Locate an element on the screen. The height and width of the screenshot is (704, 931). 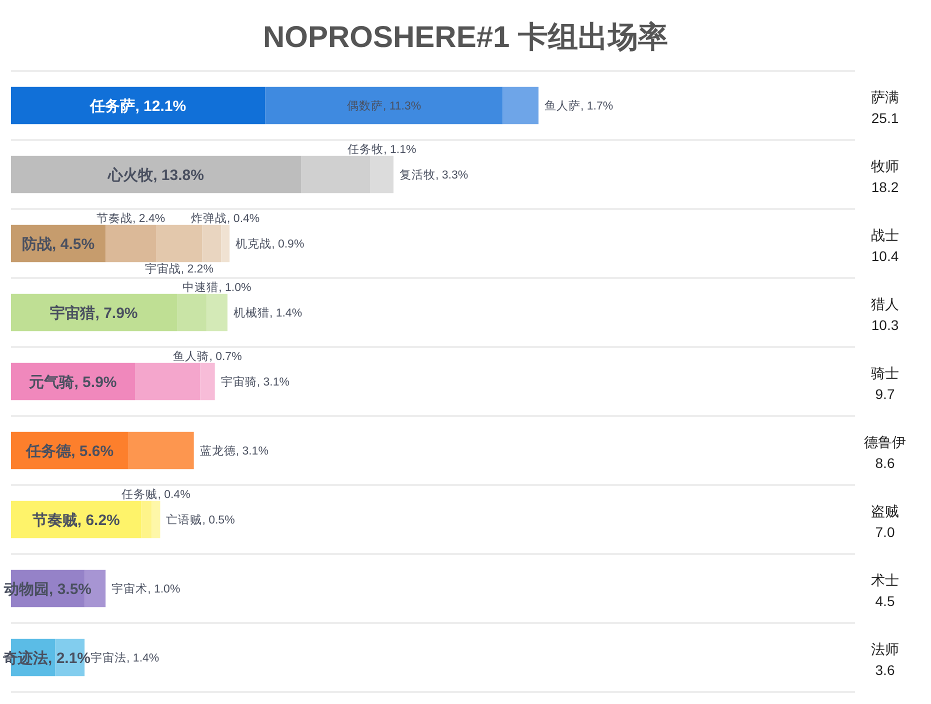
data-label: 鱼人萨, 1.7% is located at coordinates (579, 106).